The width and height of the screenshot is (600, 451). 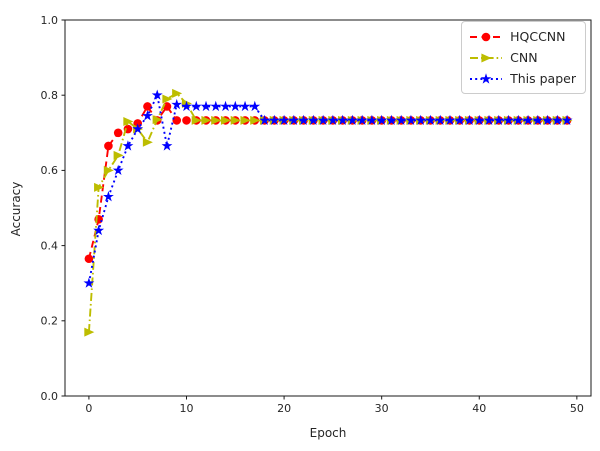 I want to click on y-axis-label: Accuracy, so click(x=16, y=209).